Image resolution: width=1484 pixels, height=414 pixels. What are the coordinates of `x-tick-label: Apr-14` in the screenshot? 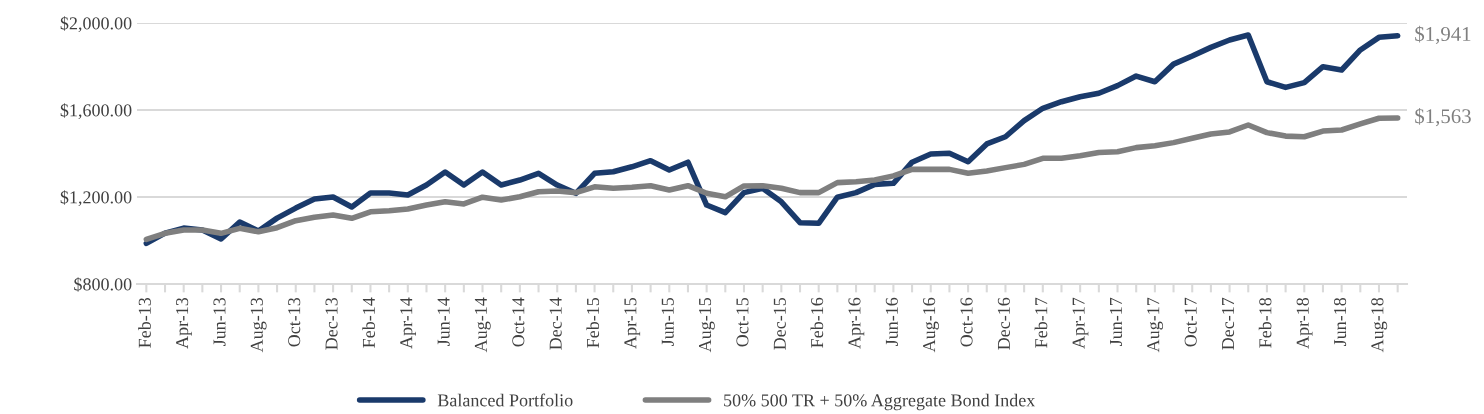 It's located at (408, 323).